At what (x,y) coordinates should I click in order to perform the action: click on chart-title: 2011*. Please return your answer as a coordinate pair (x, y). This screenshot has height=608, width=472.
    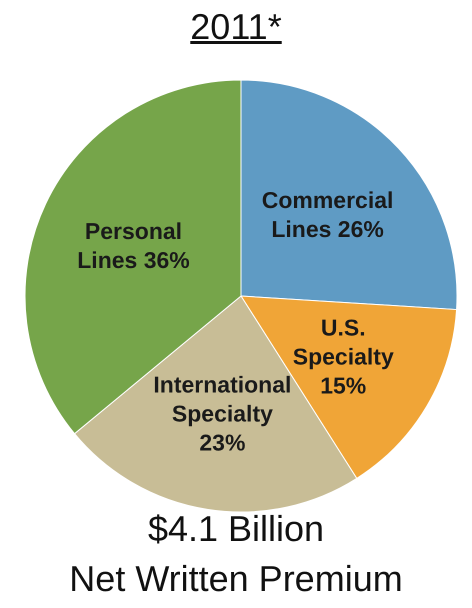
    Looking at the image, I should click on (236, 27).